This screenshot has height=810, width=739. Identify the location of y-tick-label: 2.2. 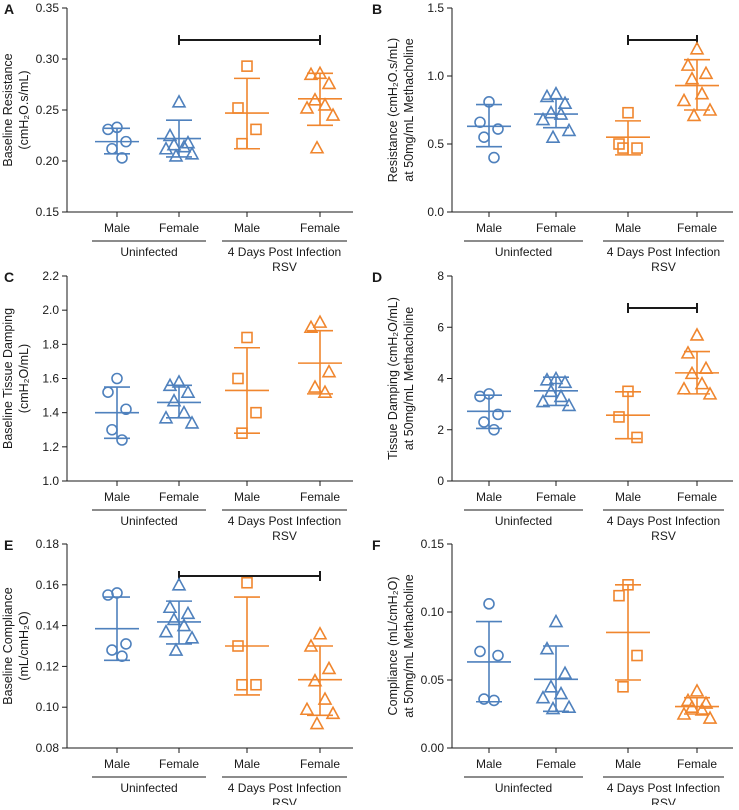
(50, 276).